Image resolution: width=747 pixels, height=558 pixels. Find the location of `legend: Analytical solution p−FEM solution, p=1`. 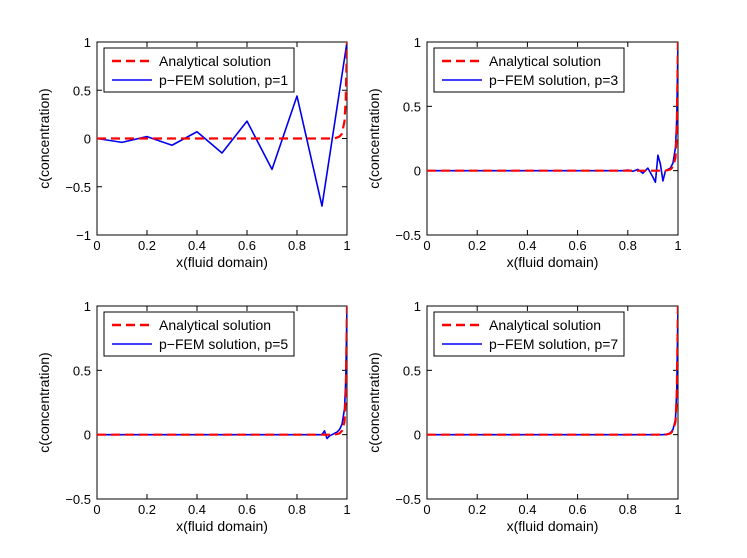

legend: Analytical solution p−FEM solution, p=1 is located at coordinates (199, 70).